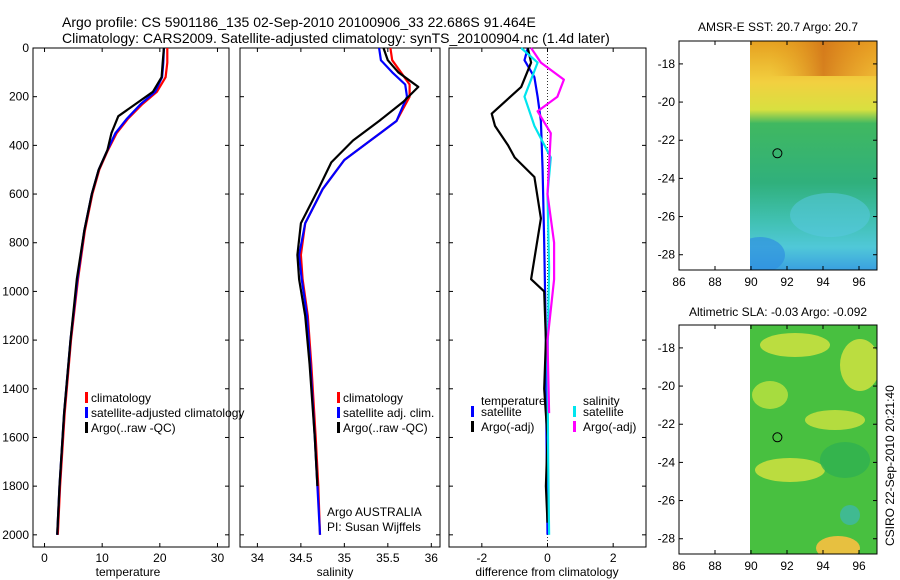  What do you see at coordinates (574, 426) in the screenshot?
I see `legend-sal-argo-swatch` at bounding box center [574, 426].